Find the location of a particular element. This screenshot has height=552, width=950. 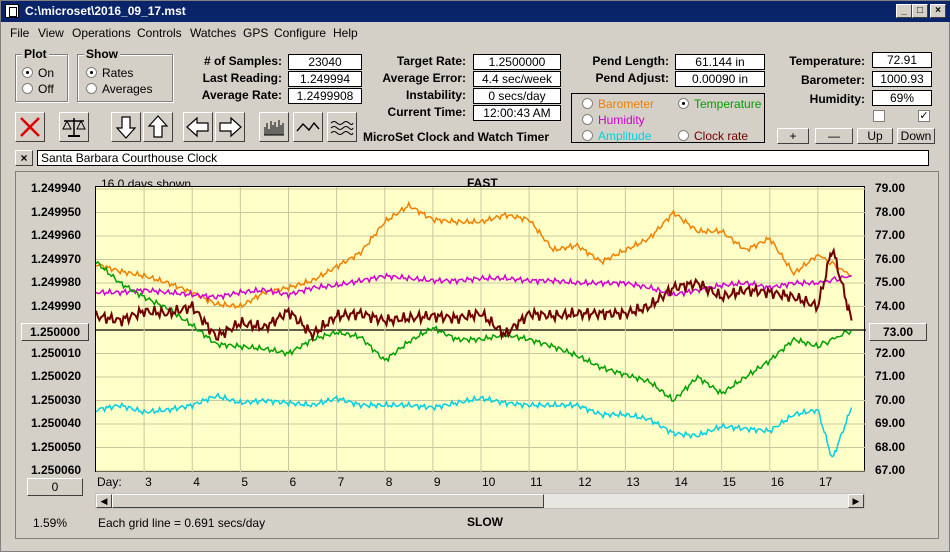

menu-controls: Controls is located at coordinates (159, 33).